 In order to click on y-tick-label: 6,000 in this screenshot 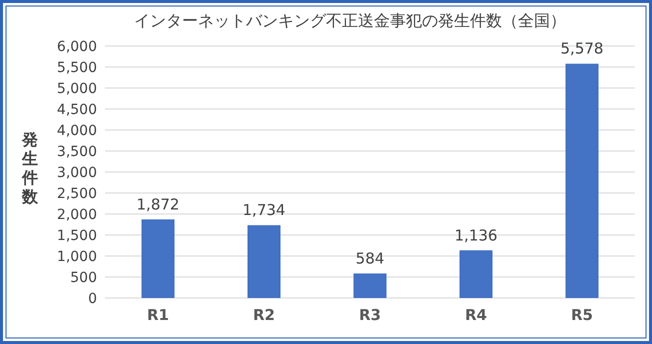, I will do `click(76, 47)`.